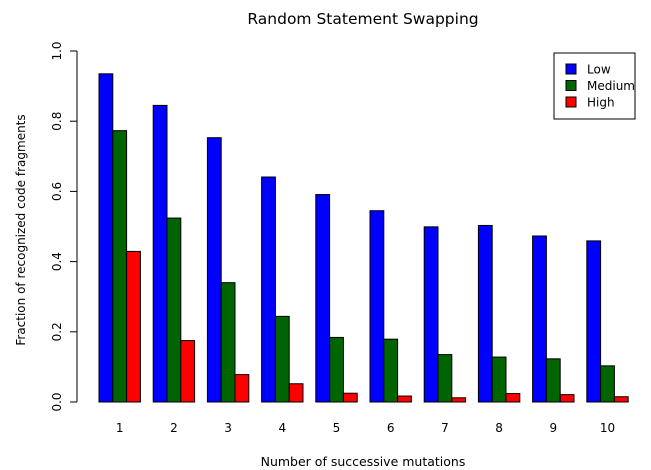 The height and width of the screenshot is (470, 651). What do you see at coordinates (120, 428) in the screenshot?
I see `x-tick-label: 1` at bounding box center [120, 428].